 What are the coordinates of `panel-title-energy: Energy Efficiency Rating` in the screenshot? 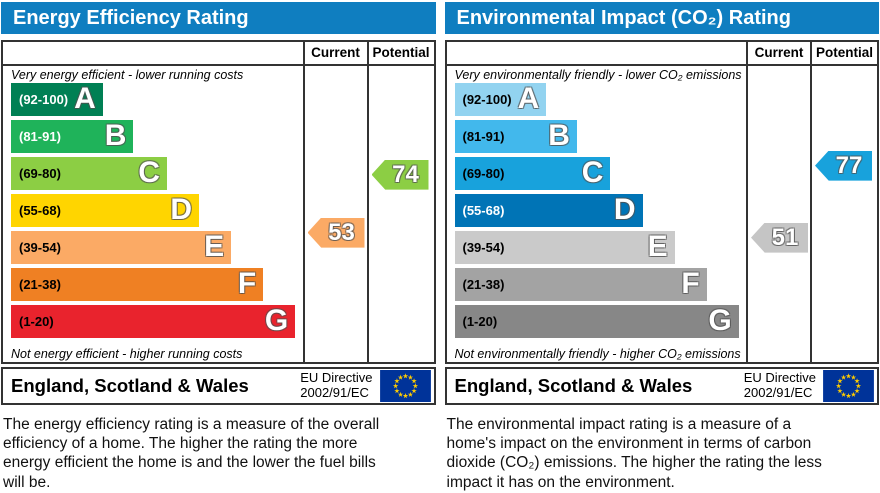 It's located at (218, 18).